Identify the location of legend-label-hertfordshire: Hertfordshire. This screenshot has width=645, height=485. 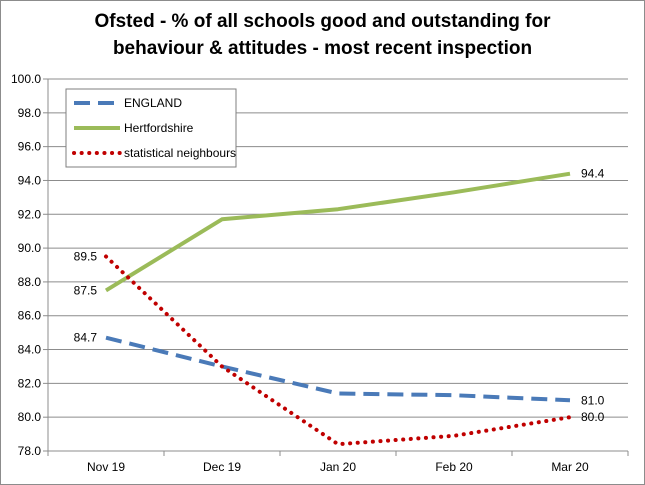
(159, 128).